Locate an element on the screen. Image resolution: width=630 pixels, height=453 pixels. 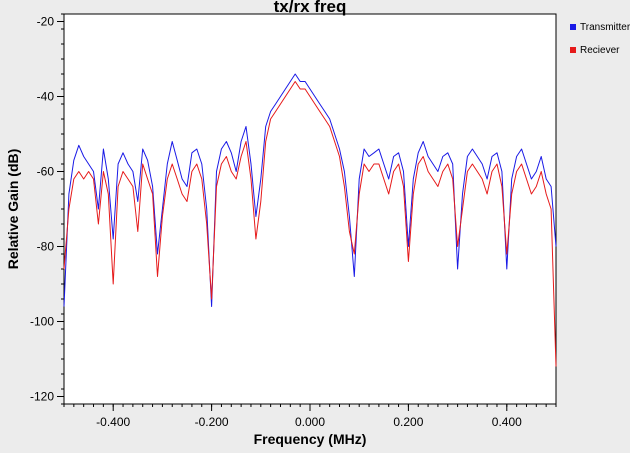
x-axis-ticks: -0.400 -0.200 0.000 0.200 0.400 is located at coordinates (310, 416).